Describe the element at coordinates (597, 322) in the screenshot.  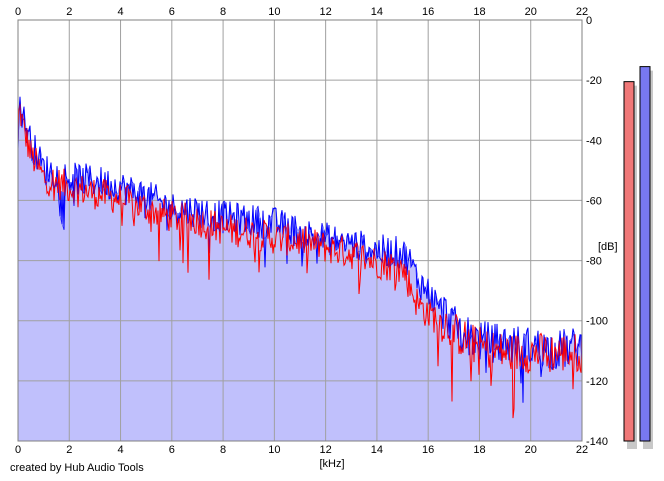
I see `y-tick-label: -100` at that location.